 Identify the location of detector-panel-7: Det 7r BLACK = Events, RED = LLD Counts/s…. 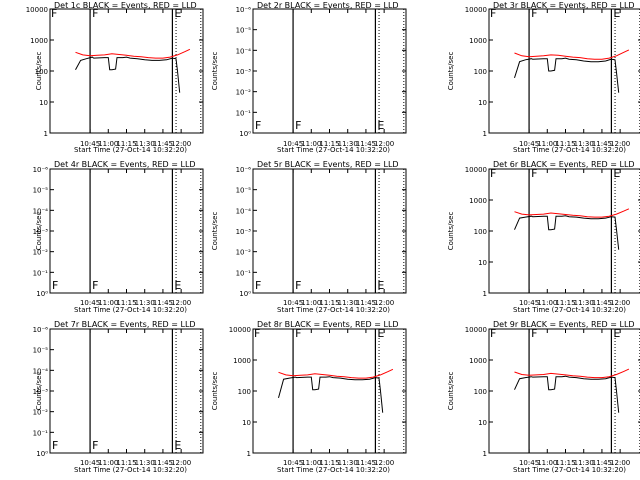
(118, 397).